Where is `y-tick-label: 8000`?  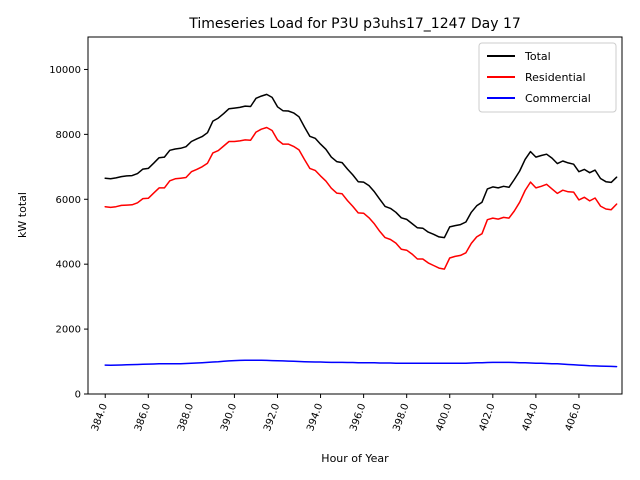 y-tick-label: 8000 is located at coordinates (68, 135).